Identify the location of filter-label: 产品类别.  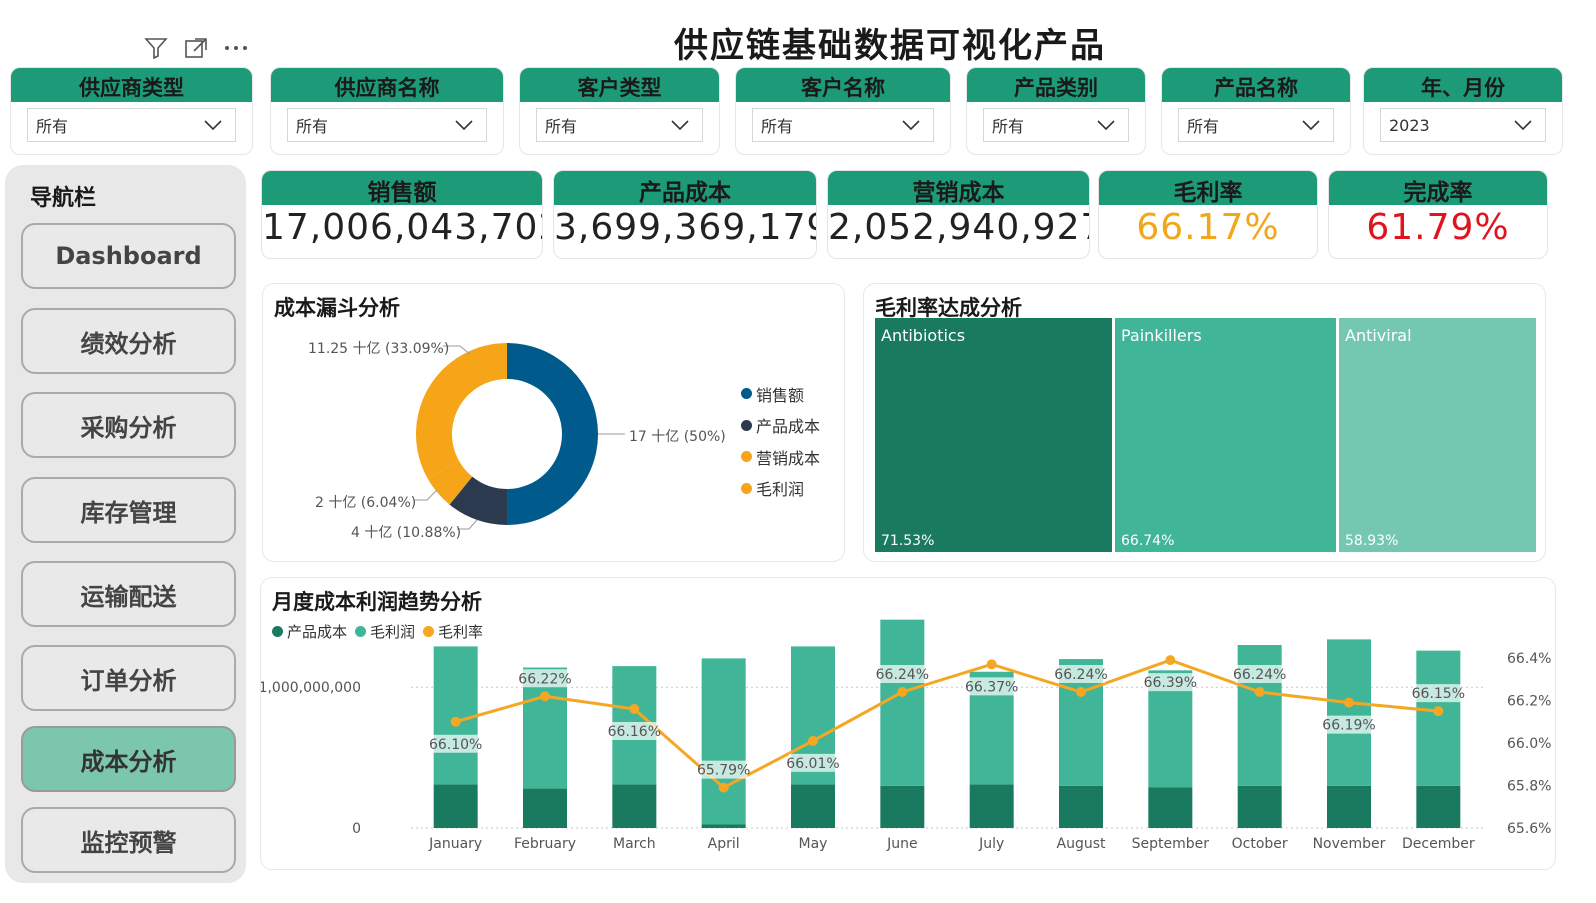
(1056, 85).